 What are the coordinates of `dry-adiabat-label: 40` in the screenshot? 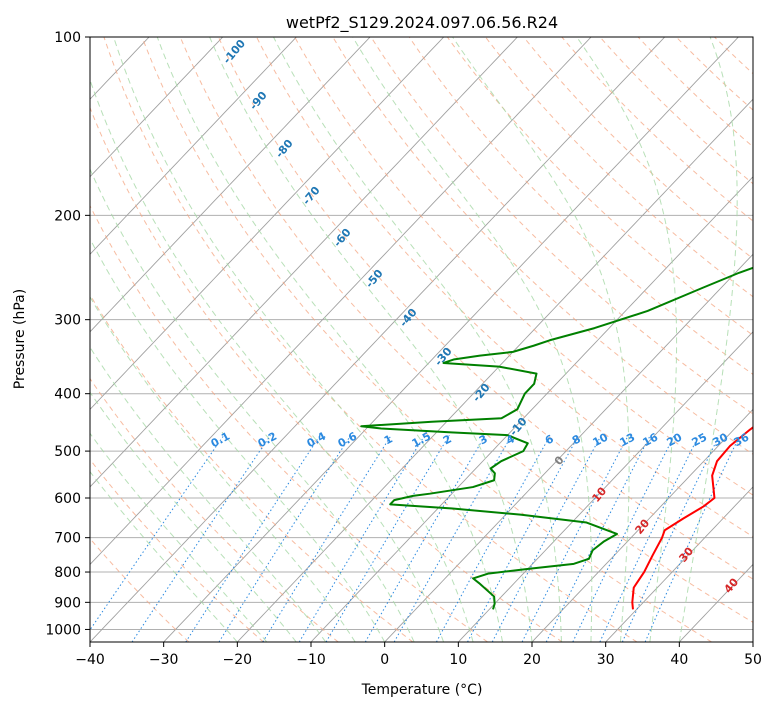 It's located at (731, 585).